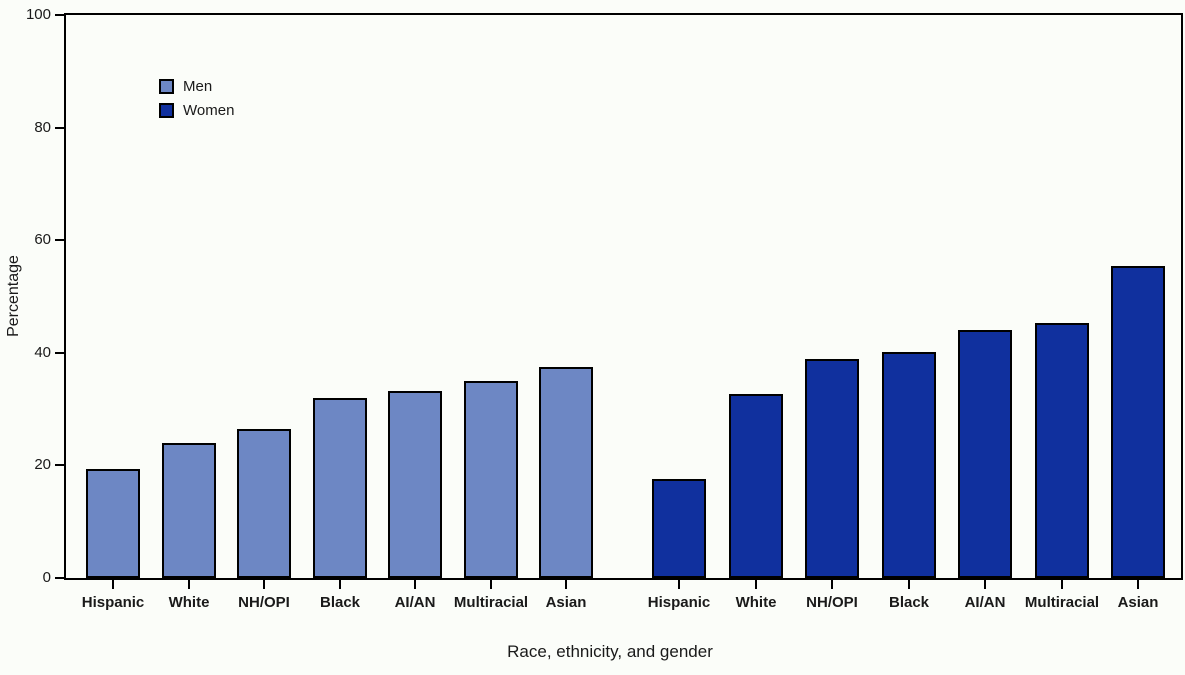 This screenshot has height=675, width=1185. What do you see at coordinates (42, 465) in the screenshot?
I see `y-tick-label-20: 20` at bounding box center [42, 465].